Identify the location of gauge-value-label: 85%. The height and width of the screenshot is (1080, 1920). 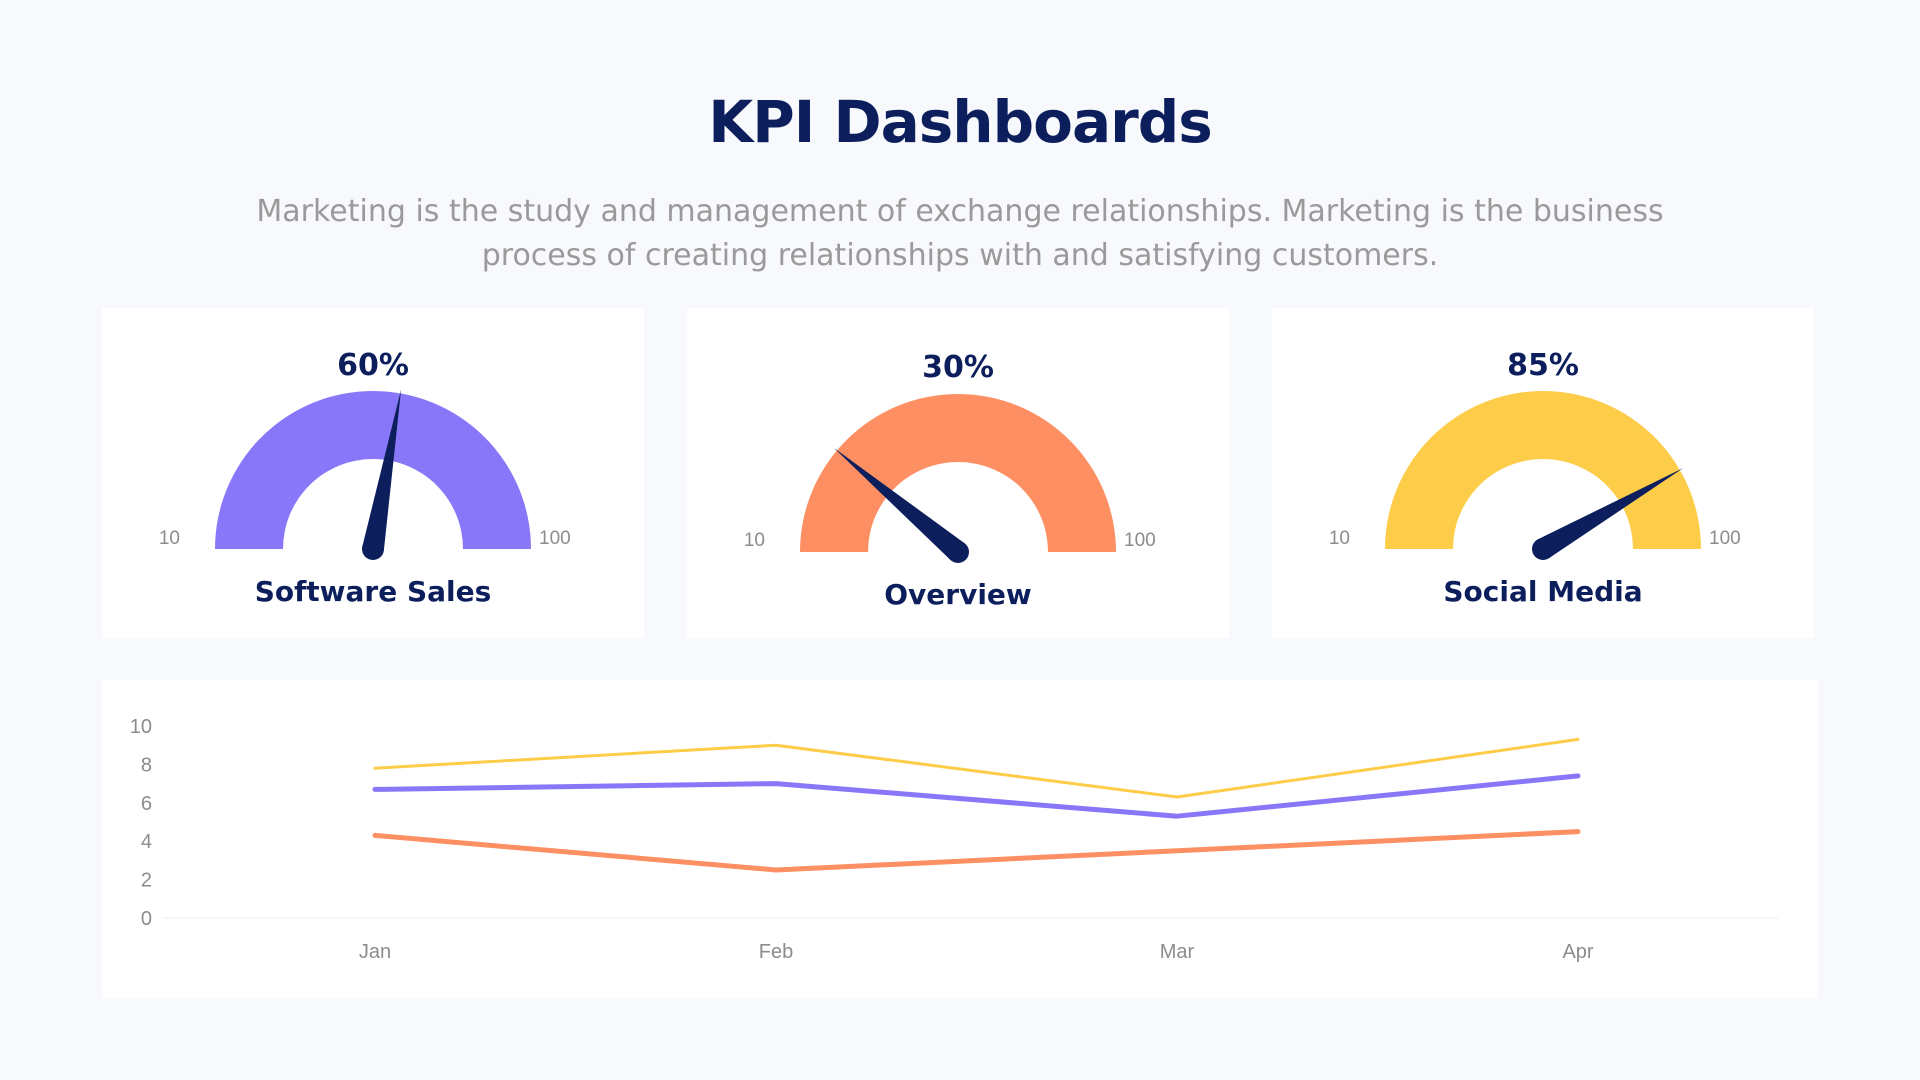
(1543, 365).